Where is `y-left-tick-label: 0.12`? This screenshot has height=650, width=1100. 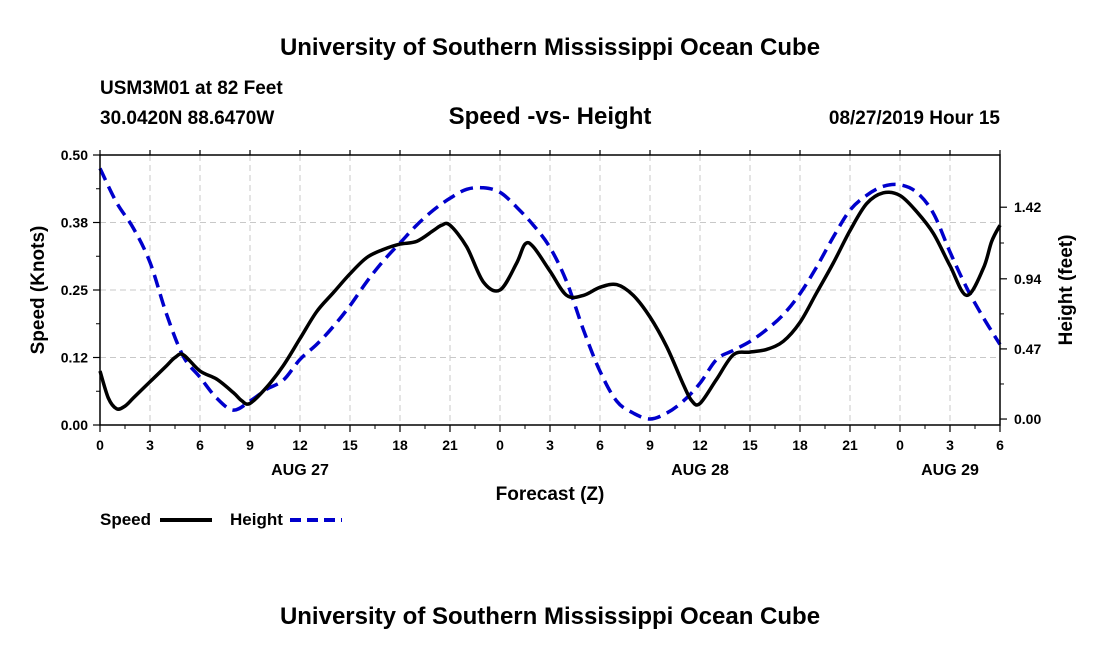 y-left-tick-label: 0.12 is located at coordinates (74, 358).